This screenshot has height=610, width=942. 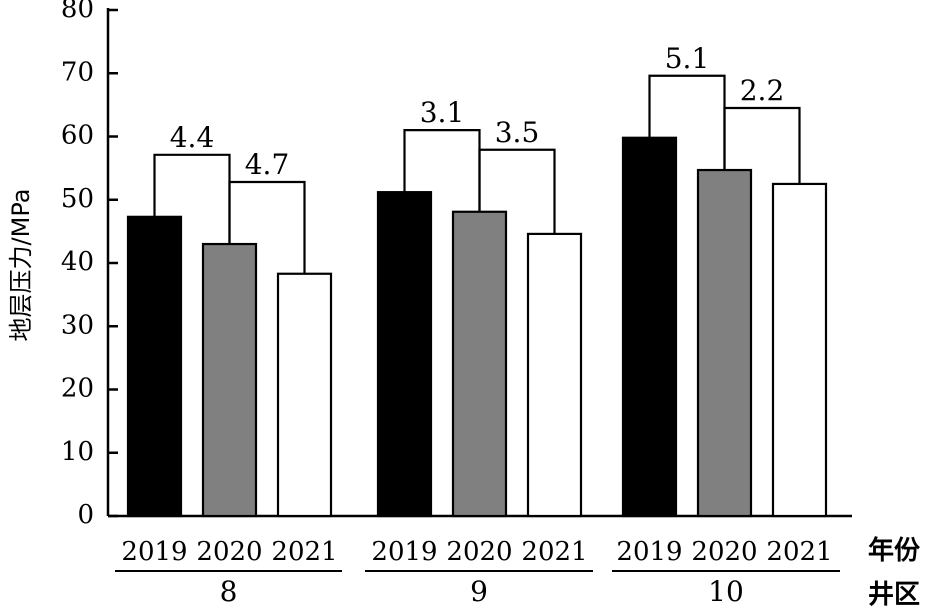 What do you see at coordinates (894, 595) in the screenshot?
I see `group-axis-label: 井区` at bounding box center [894, 595].